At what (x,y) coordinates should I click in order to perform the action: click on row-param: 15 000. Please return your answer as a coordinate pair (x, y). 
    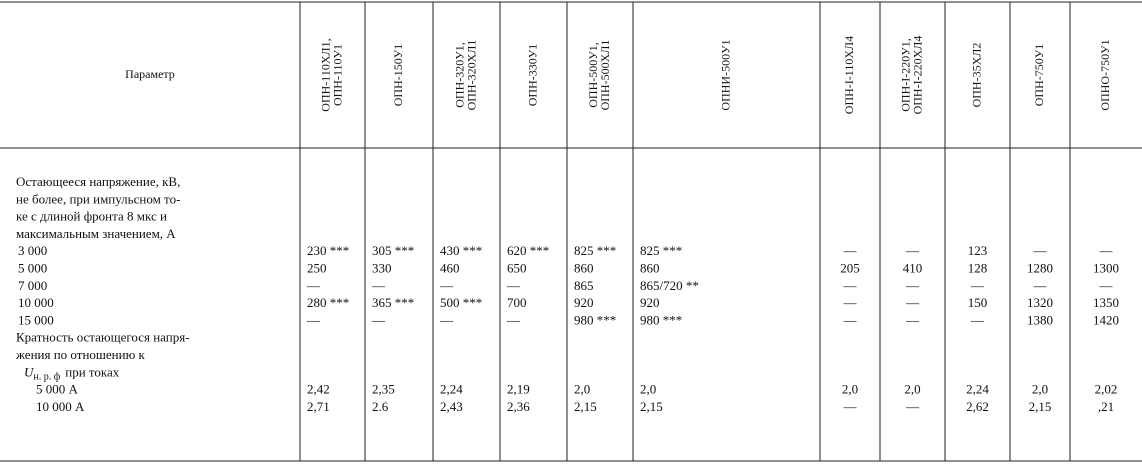
    Looking at the image, I should click on (36, 319).